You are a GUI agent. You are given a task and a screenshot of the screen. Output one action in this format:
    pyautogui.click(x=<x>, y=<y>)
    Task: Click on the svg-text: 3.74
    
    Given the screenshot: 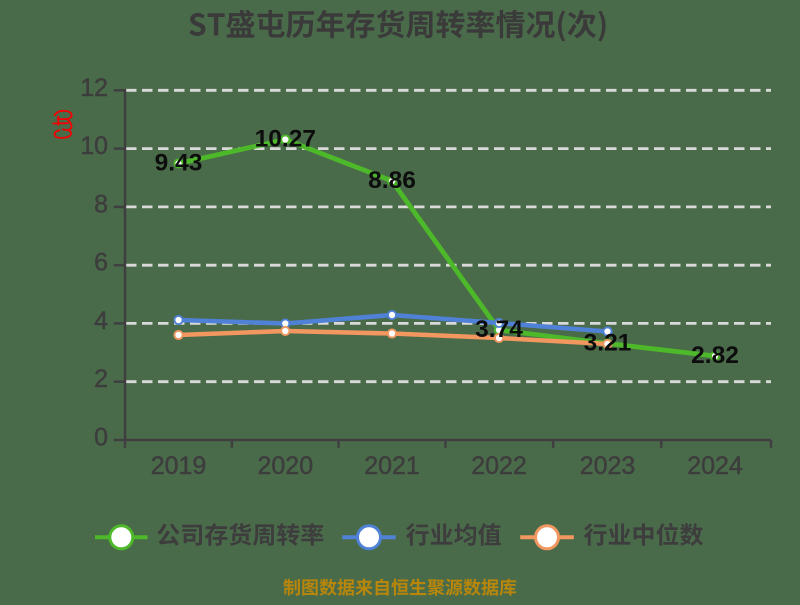 What is the action you would take?
    pyautogui.click(x=499, y=329)
    